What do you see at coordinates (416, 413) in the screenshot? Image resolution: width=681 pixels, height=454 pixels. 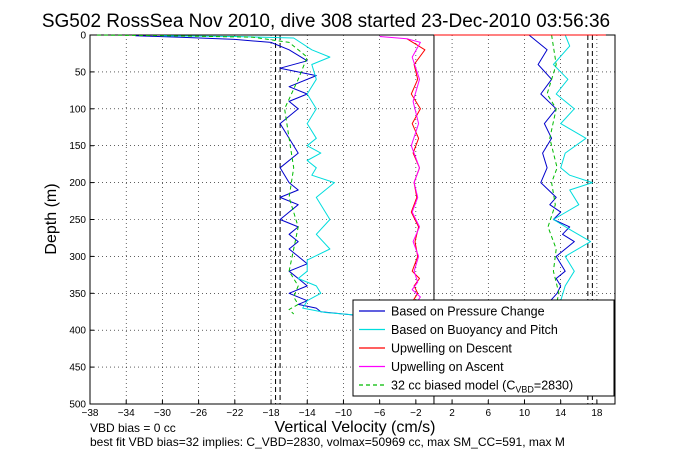 I see `x-tick-label: −2` at bounding box center [416, 413].